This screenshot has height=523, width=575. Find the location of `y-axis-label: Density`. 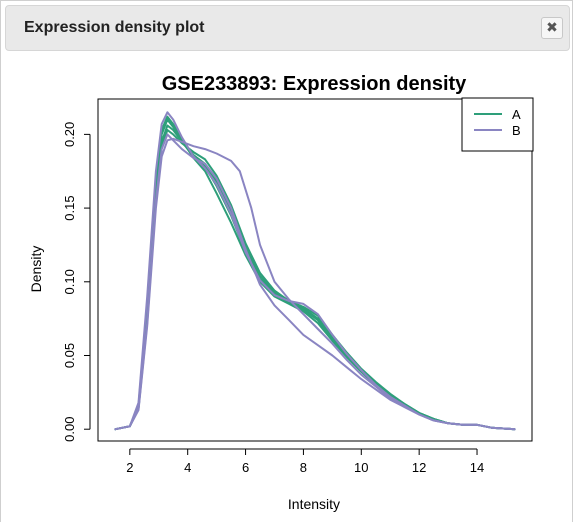

y-axis-label: Density is located at coordinates (36, 269).